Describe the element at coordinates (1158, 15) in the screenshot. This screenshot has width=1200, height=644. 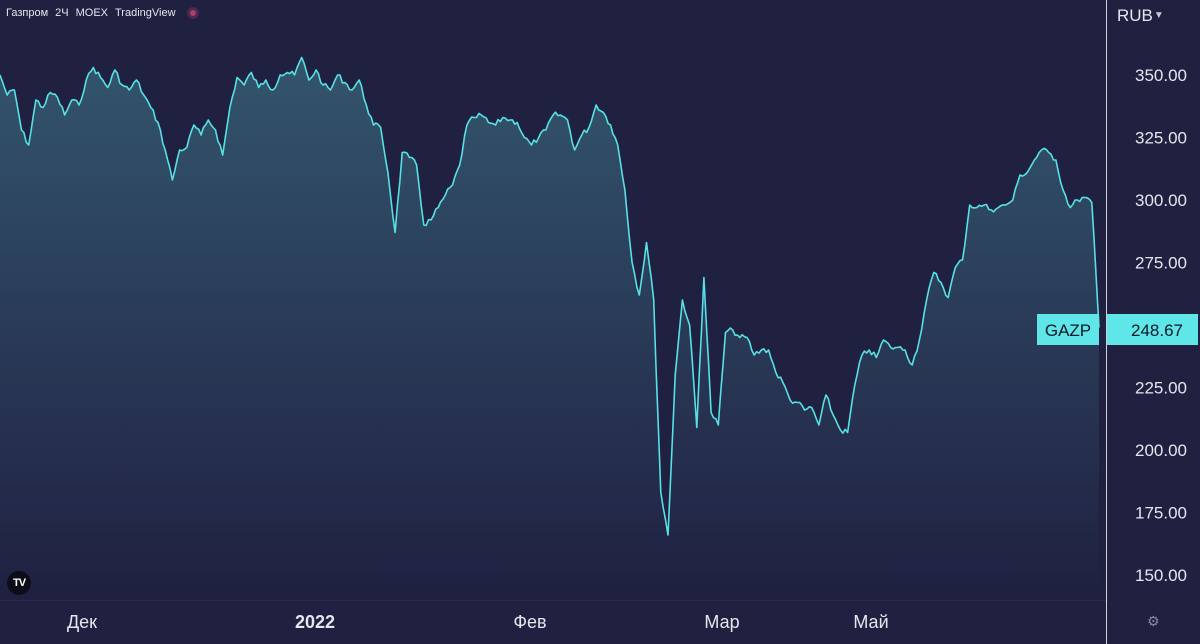
I see `chevron-down-icon: ▼` at that location.